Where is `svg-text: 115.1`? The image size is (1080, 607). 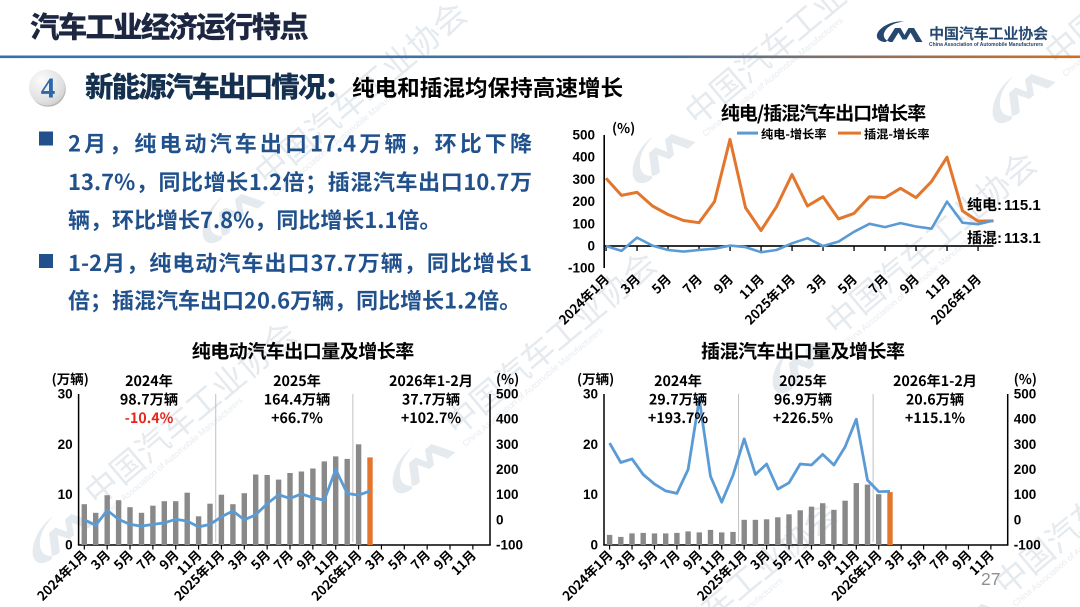 svg-text: 115.1 is located at coordinates (1022, 205).